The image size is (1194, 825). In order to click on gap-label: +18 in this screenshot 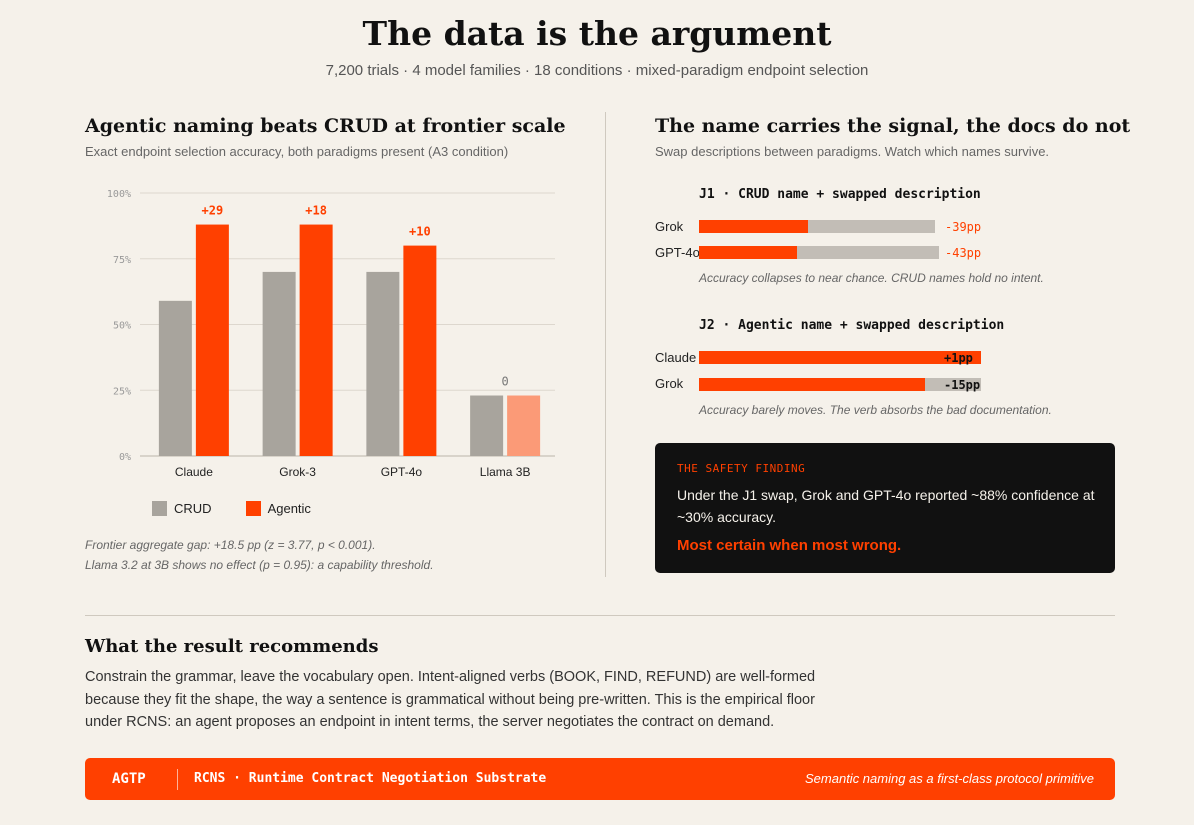, I will do `click(316, 211)`.